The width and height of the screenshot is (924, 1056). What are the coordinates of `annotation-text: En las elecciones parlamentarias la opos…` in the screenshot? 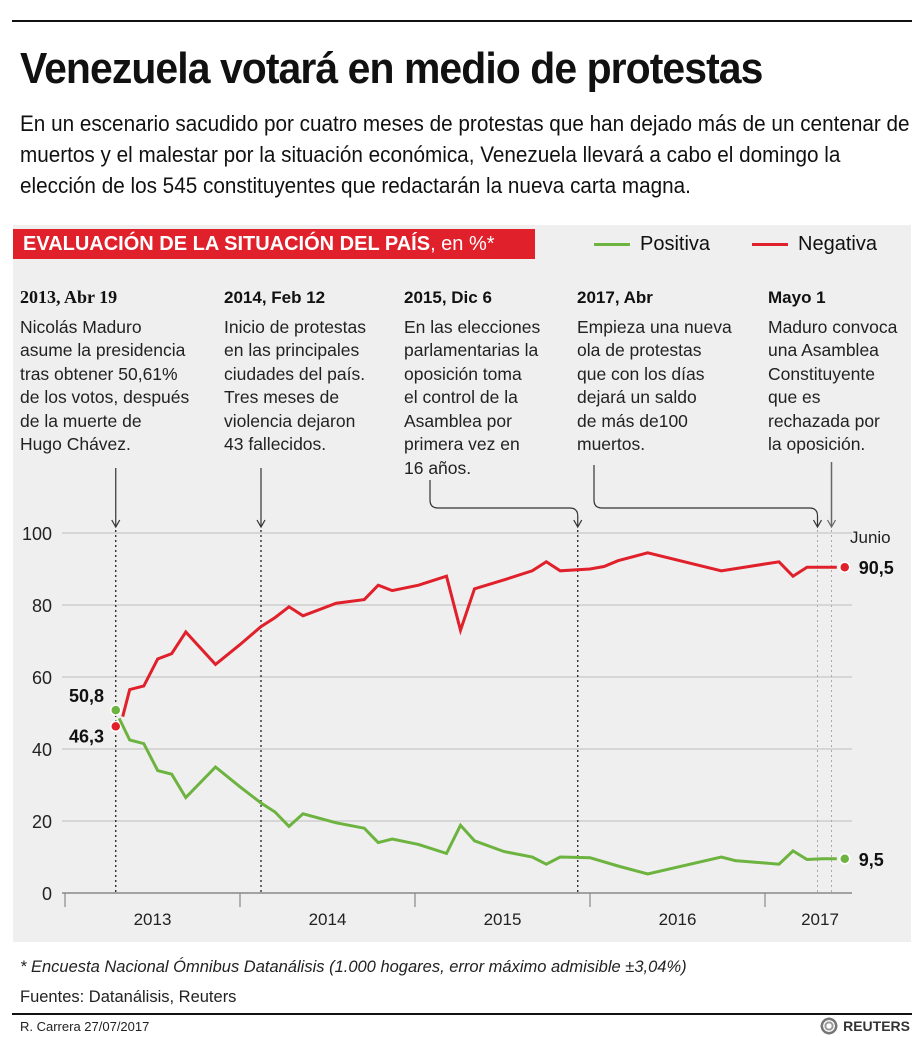 It's located at (472, 397).